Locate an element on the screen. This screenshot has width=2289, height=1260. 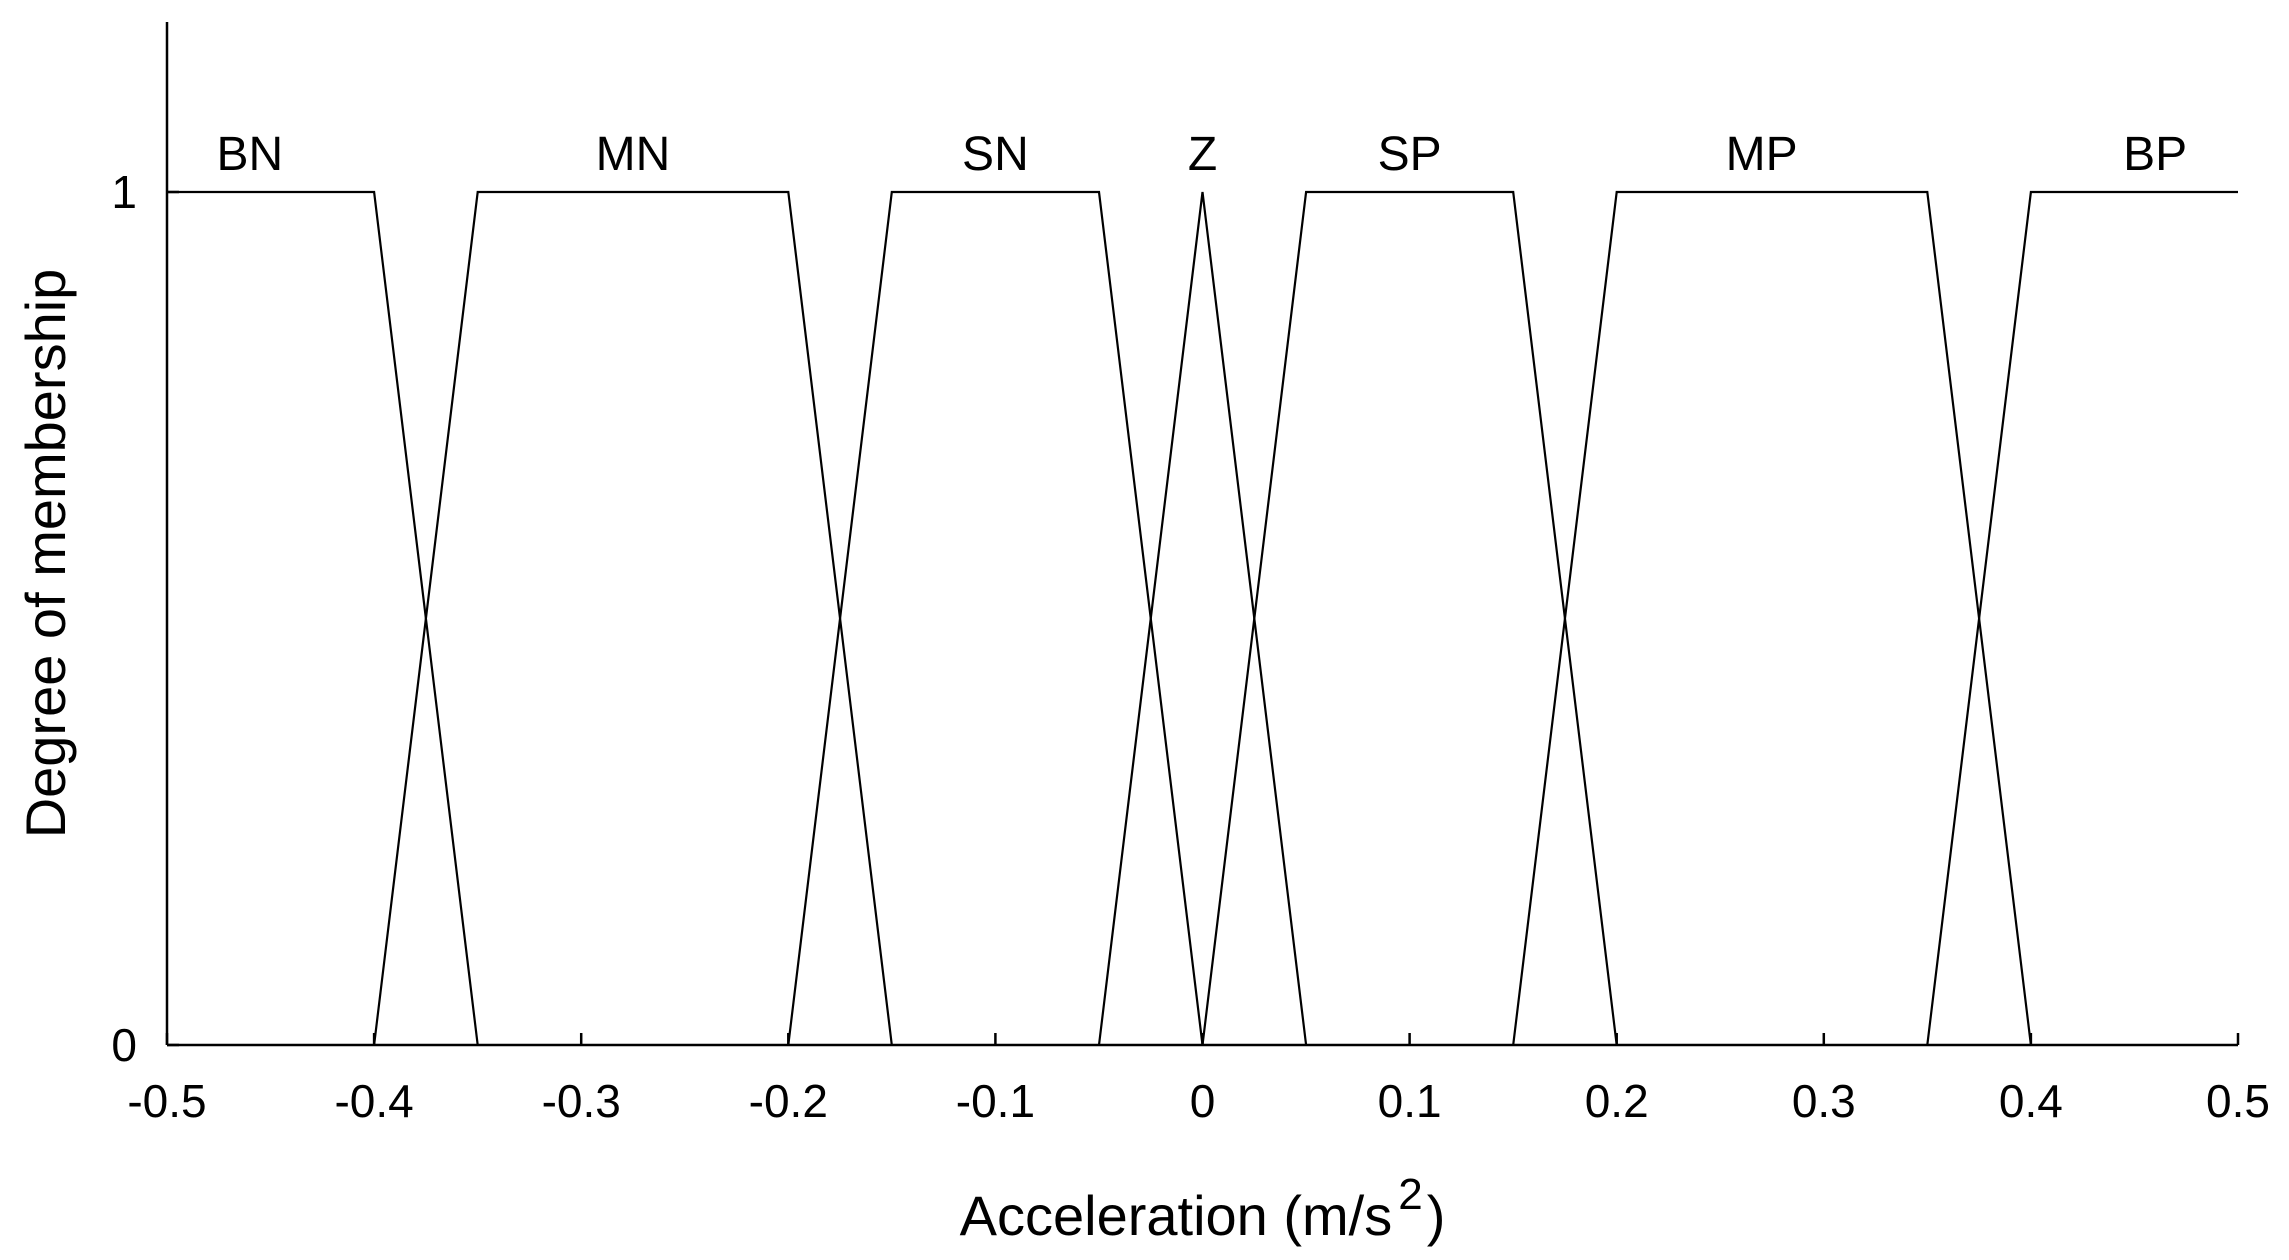
x-tick-label: 0.2 is located at coordinates (1617, 1101).